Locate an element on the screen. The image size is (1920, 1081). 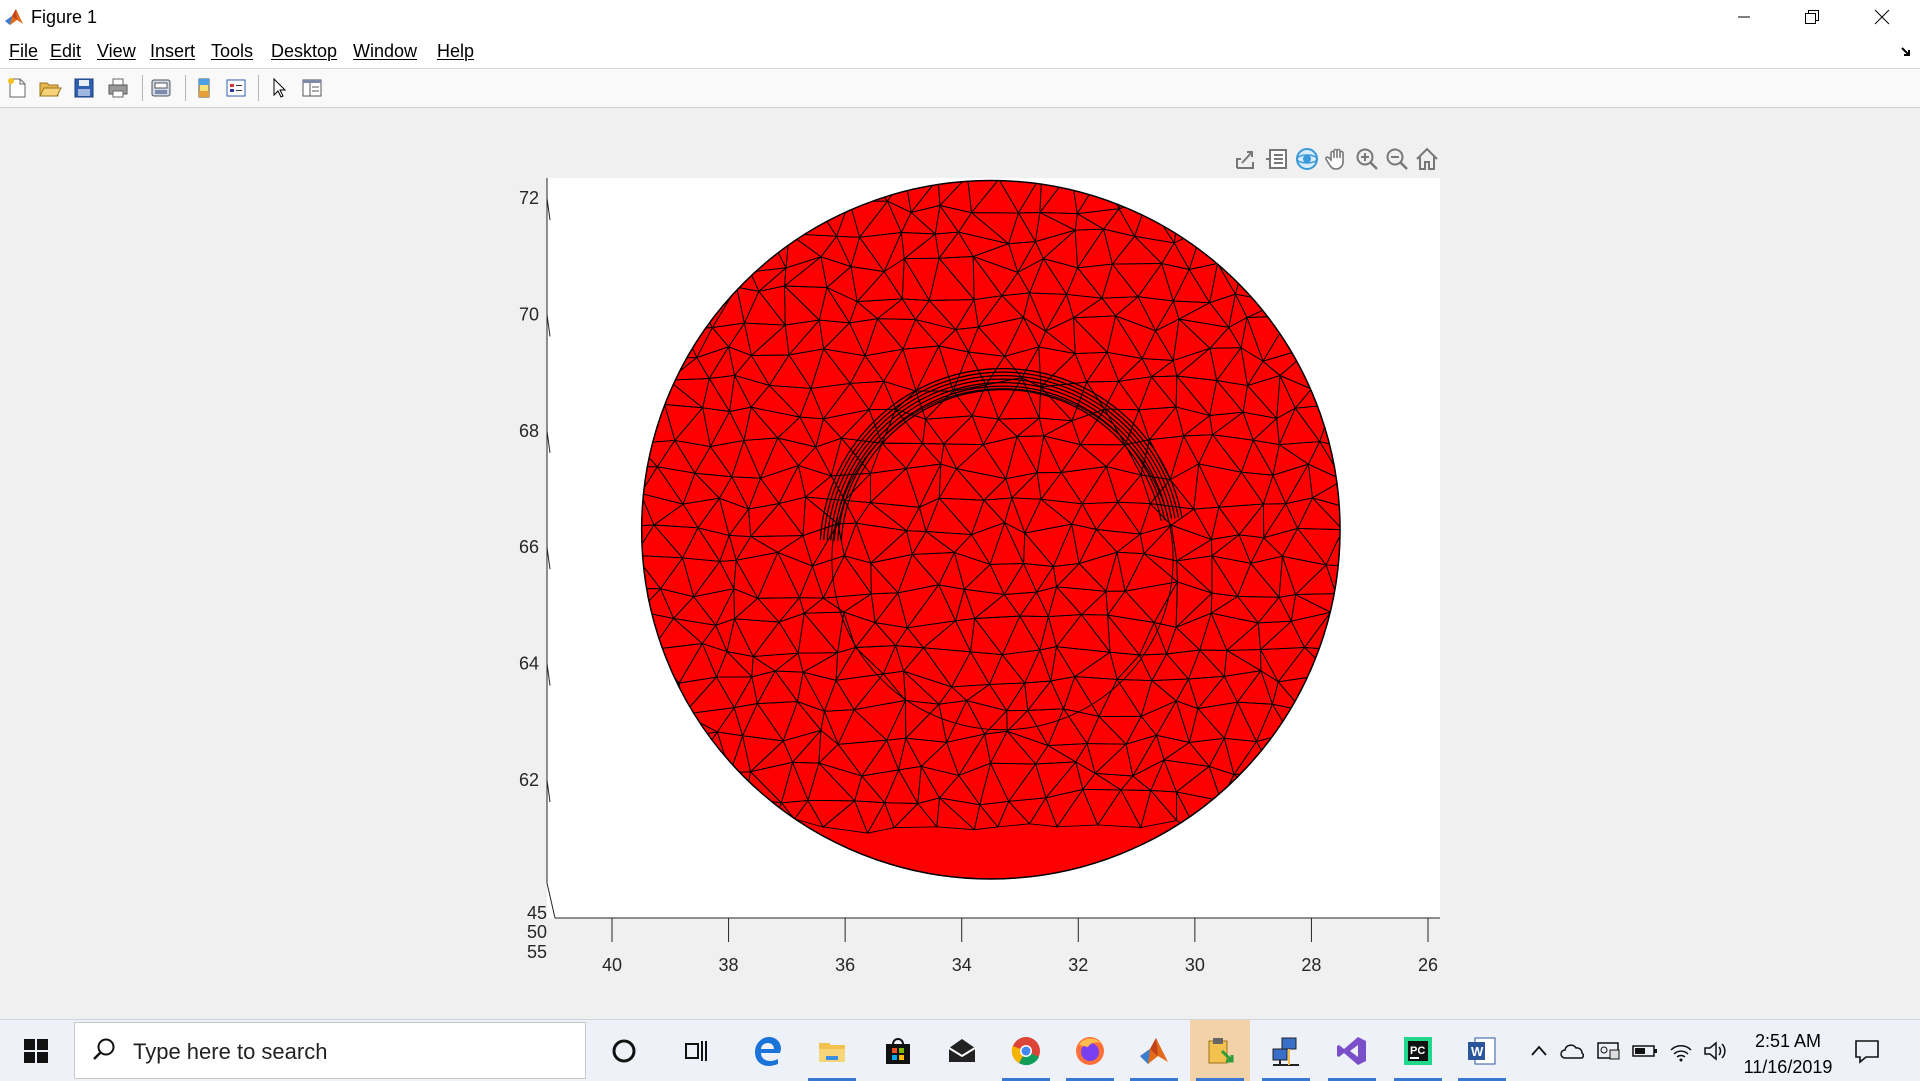
svg-text: W is located at coordinates (1477, 1051).